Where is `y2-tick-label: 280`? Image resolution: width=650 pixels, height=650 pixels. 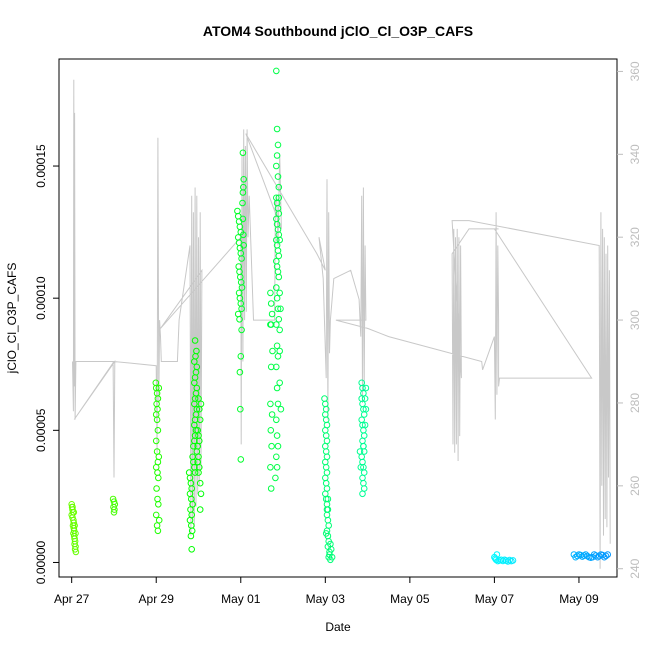 y2-tick-label: 280 is located at coordinates (635, 403).